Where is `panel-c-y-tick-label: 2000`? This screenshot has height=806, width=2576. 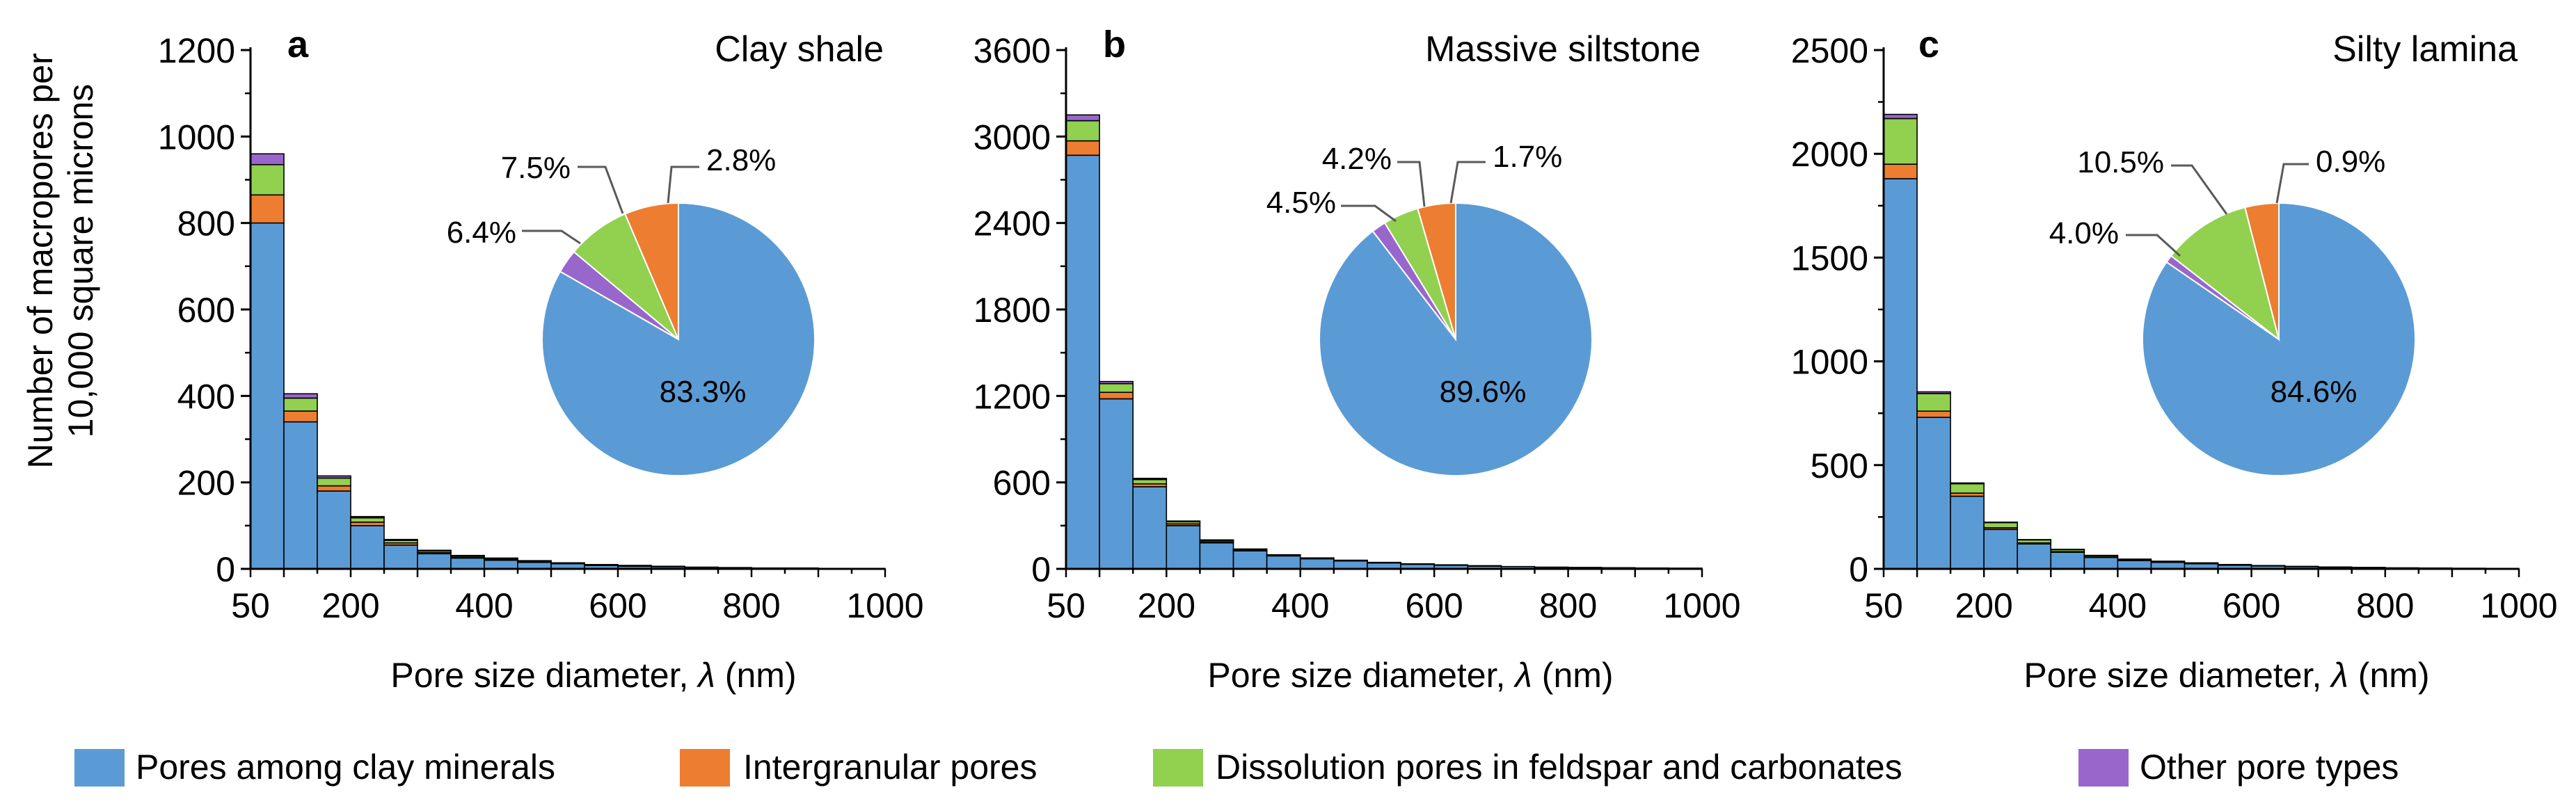
panel-c-y-tick-label: 2000 is located at coordinates (1829, 154).